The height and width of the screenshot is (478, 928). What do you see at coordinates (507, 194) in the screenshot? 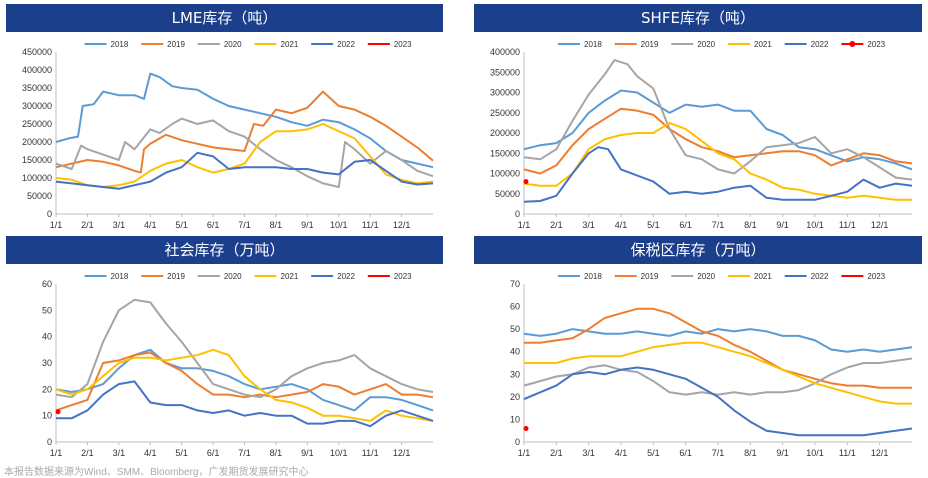
I see `y-tick-label: 50000` at bounding box center [507, 194].